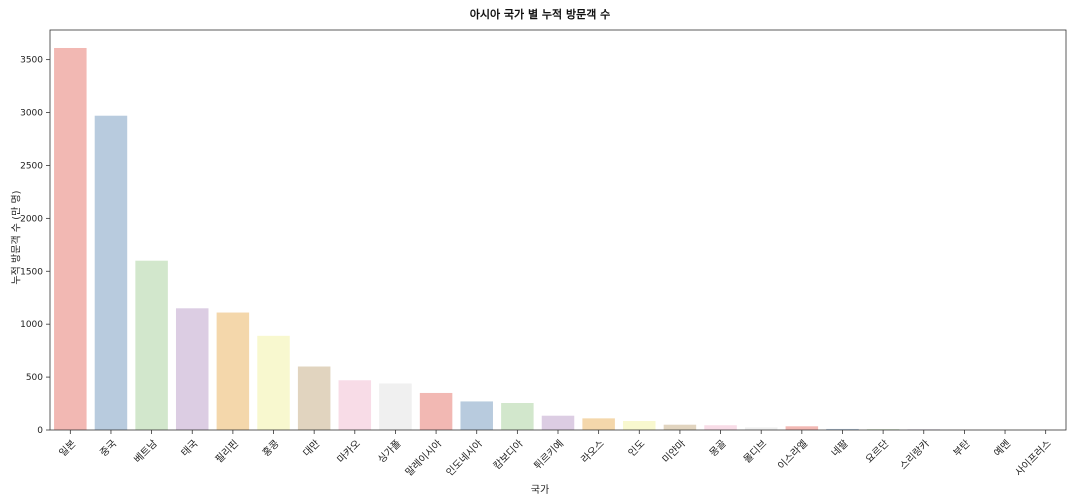 This screenshot has height=504, width=1080. What do you see at coordinates (755, 452) in the screenshot?
I see `x-tick-label: 몰디브` at bounding box center [755, 452].